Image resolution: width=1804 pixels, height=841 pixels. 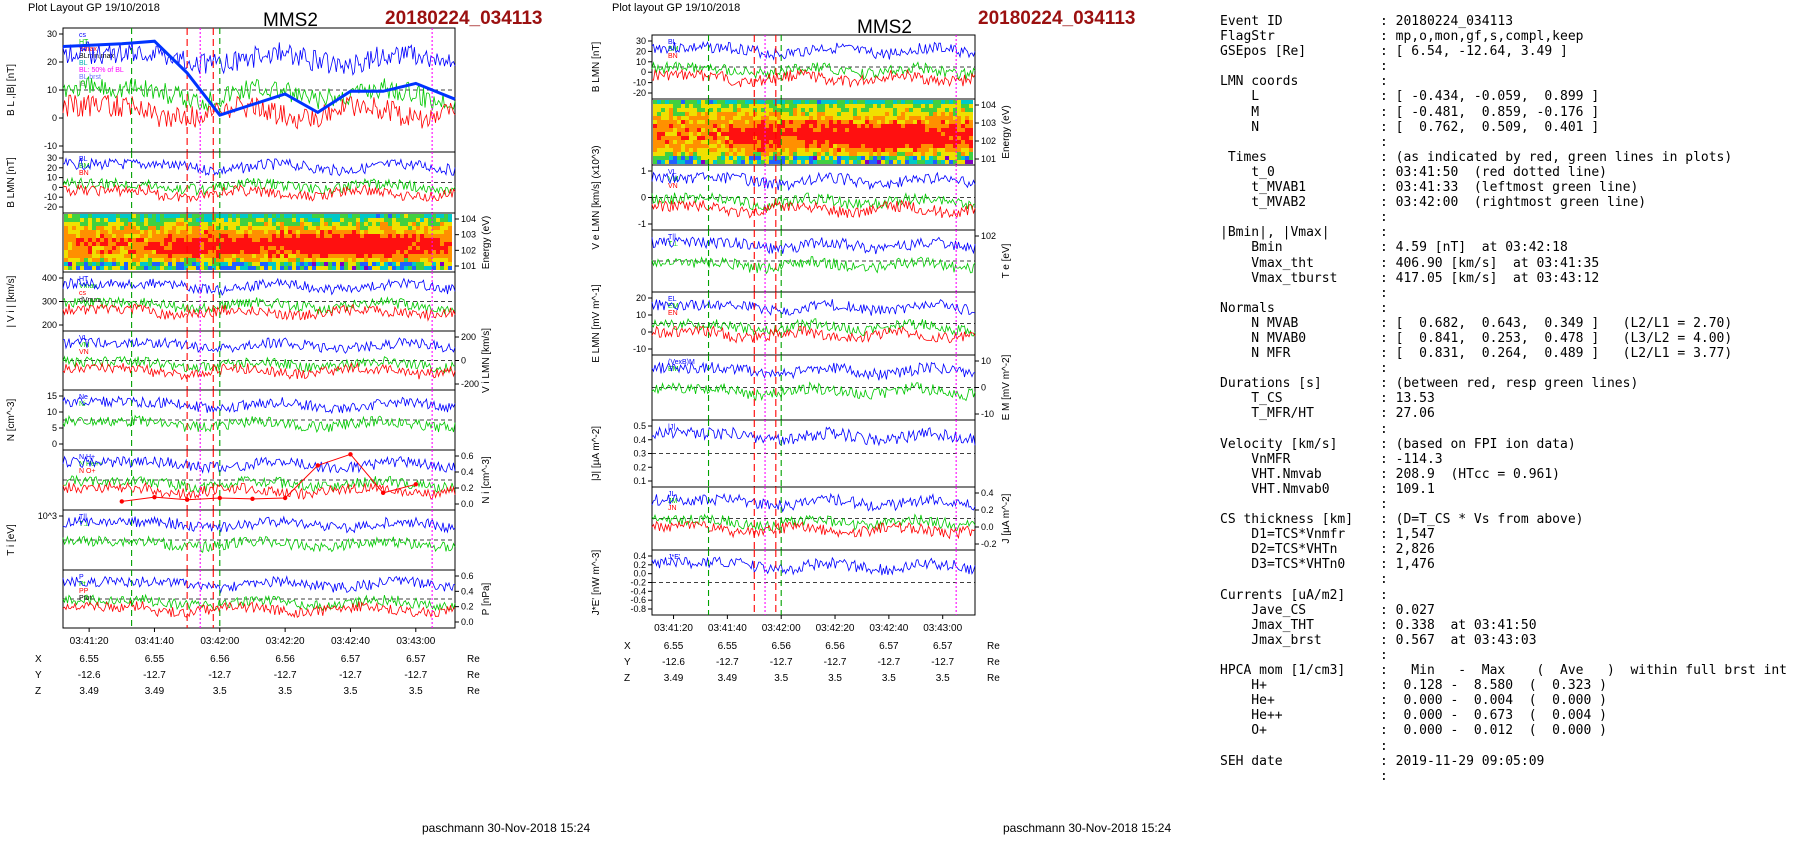 What do you see at coordinates (1510, 96) in the screenshot?
I see `summary-row: L: [ -0.434, -0.059, 0.899 ]` at bounding box center [1510, 96].